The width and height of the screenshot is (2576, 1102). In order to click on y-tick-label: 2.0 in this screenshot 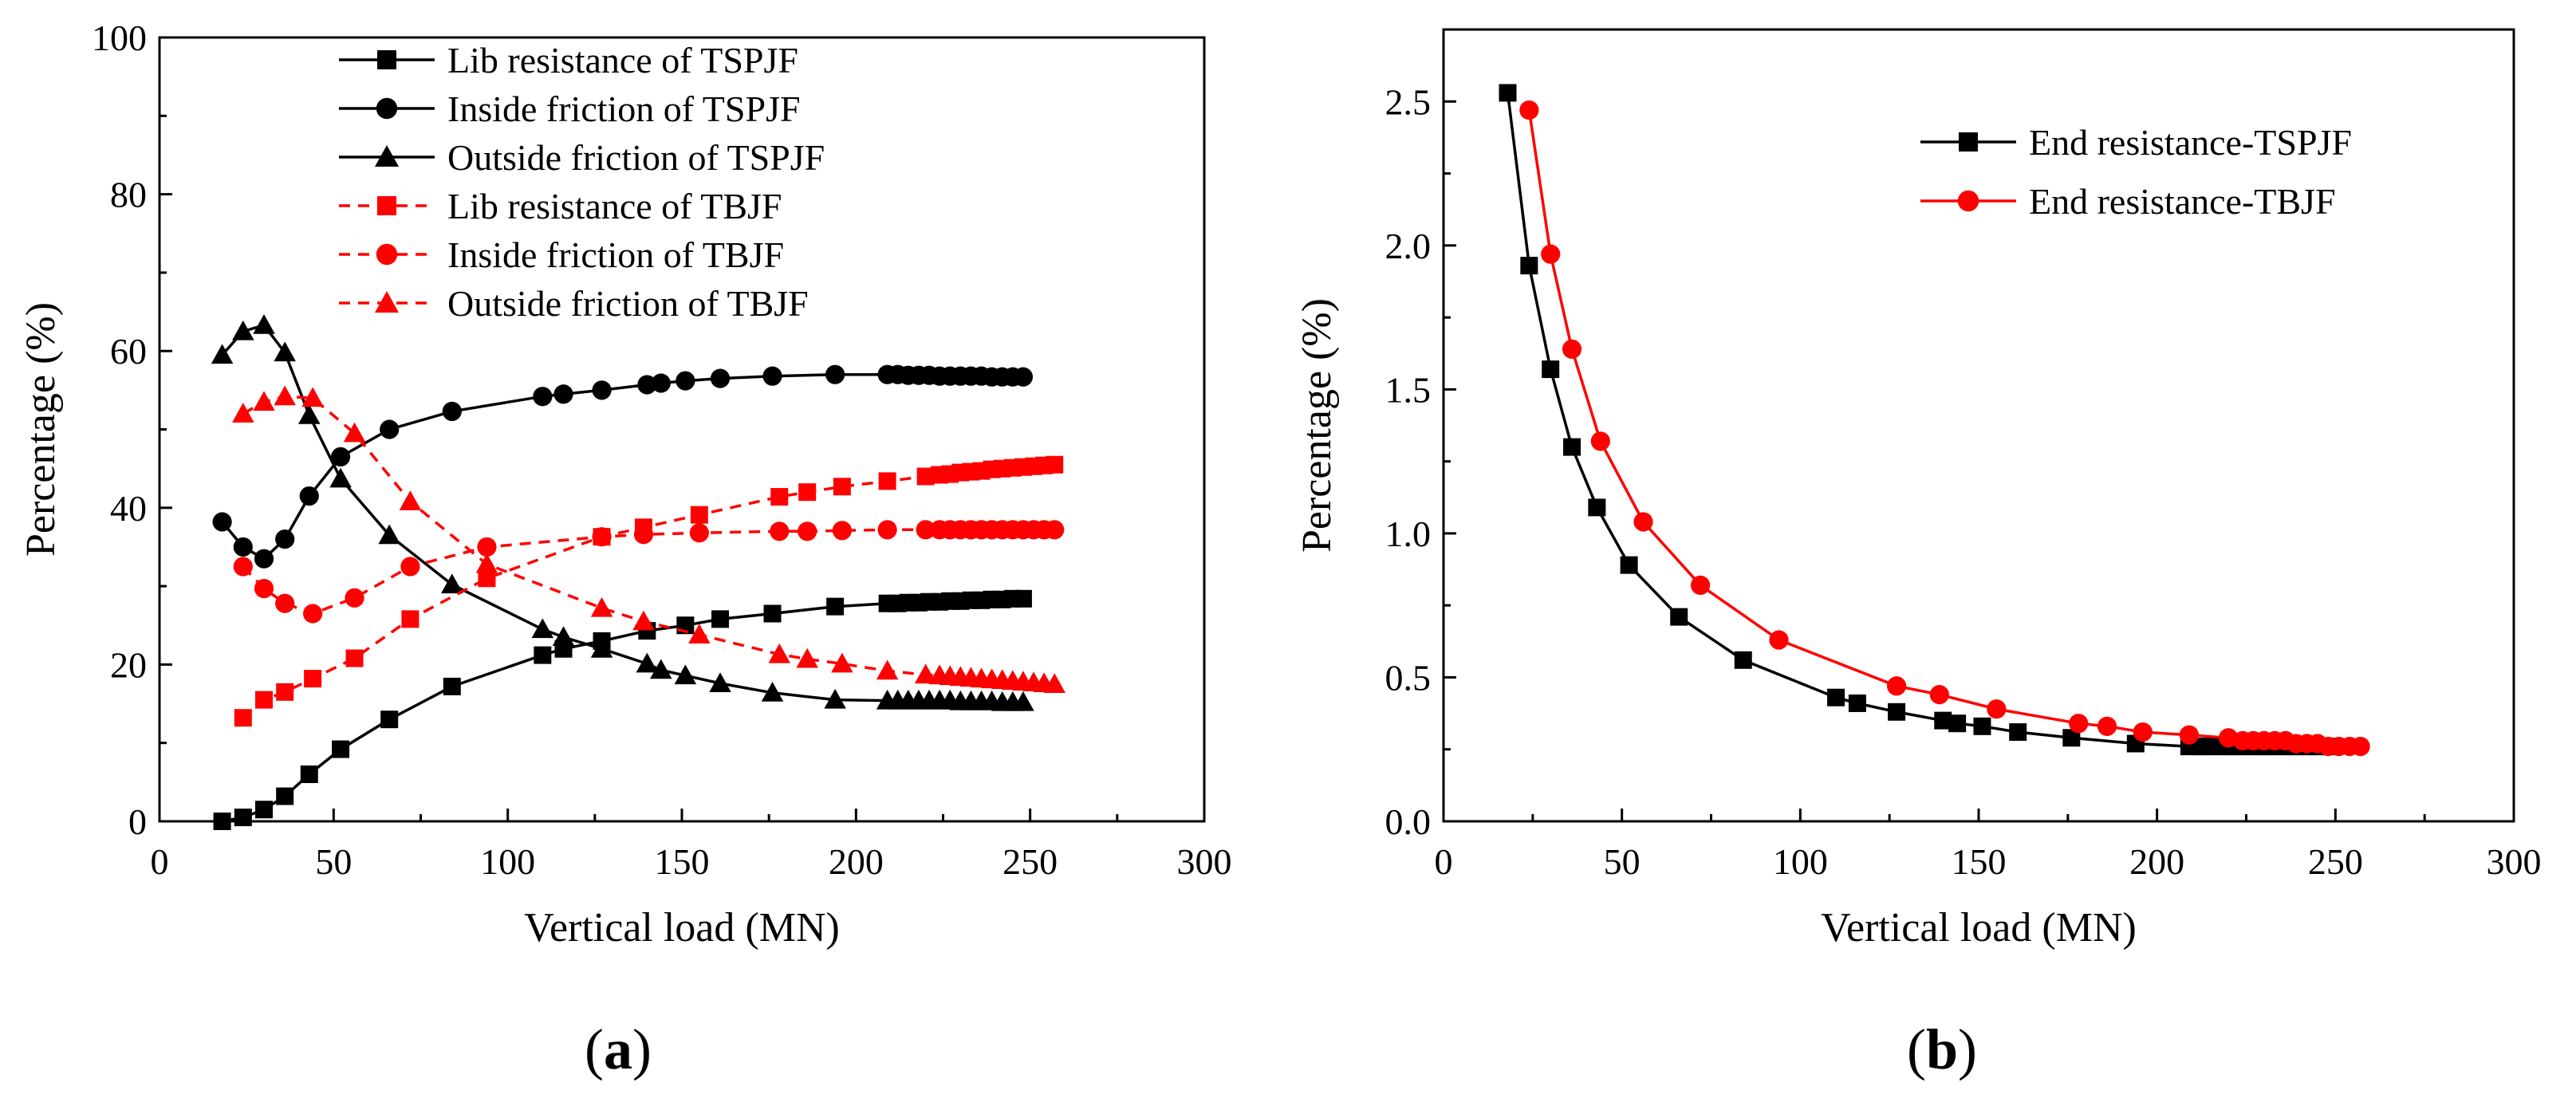, I will do `click(1408, 246)`.